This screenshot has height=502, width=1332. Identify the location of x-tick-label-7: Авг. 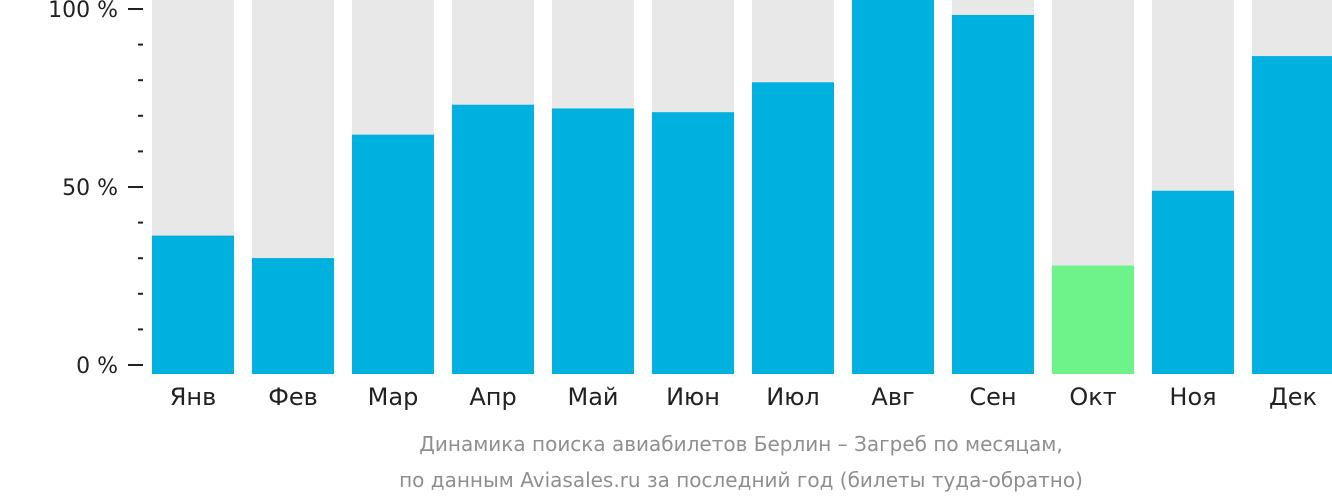
(892, 397).